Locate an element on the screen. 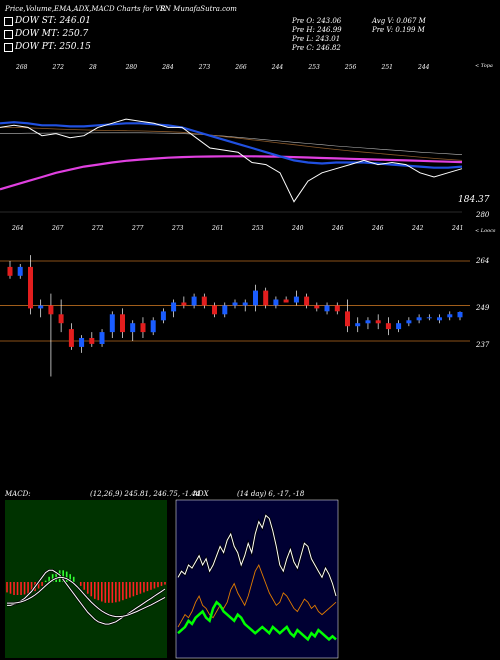  candle-tick-label: 272 is located at coordinates (97, 228).